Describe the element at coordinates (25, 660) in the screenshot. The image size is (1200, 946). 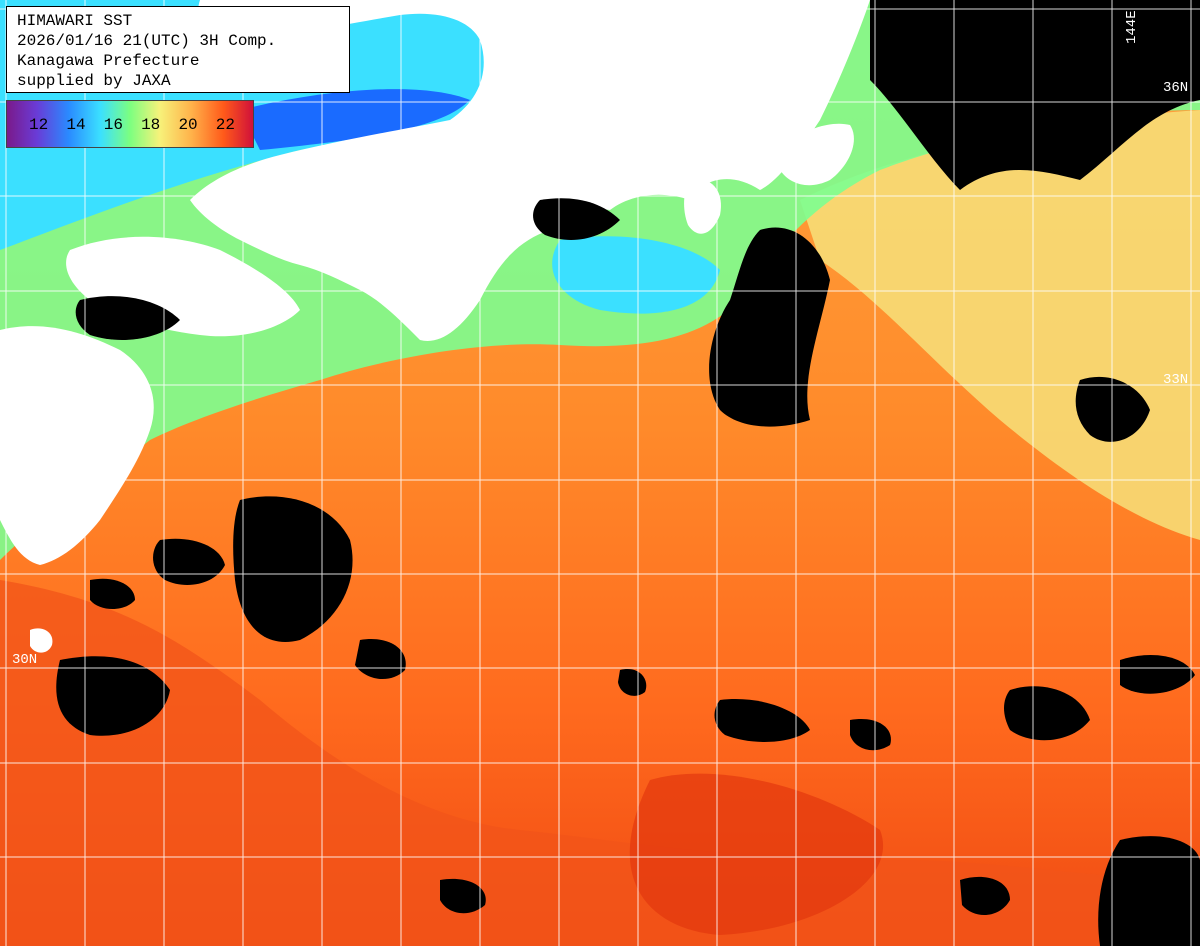
I see `lat-label-30n: 30N` at that location.